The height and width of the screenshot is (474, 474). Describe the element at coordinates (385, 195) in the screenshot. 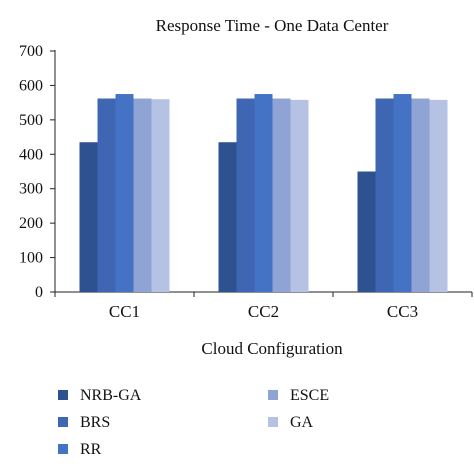

I see `bar-brs-cc3` at that location.